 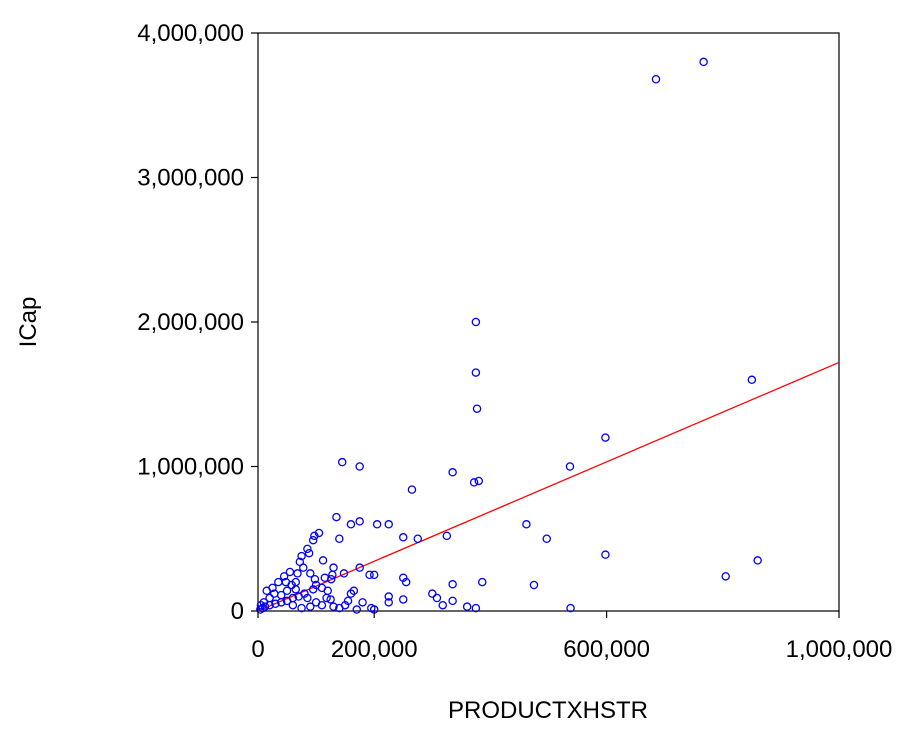 I want to click on x-tick-label: 0, so click(x=257, y=649).